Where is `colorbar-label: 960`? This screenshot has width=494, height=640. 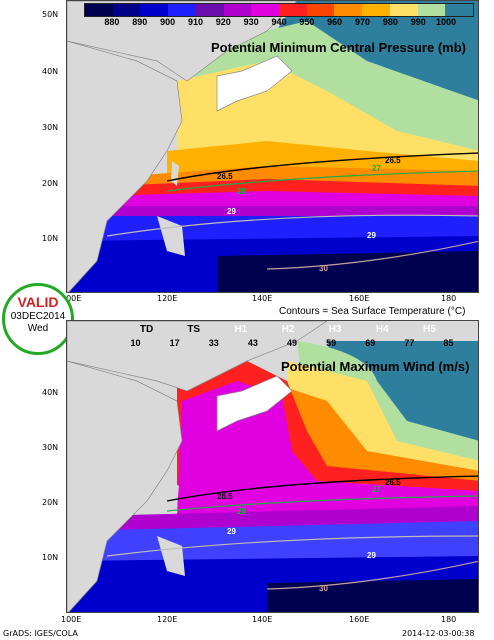 colorbar-label: 960 is located at coordinates (335, 22).